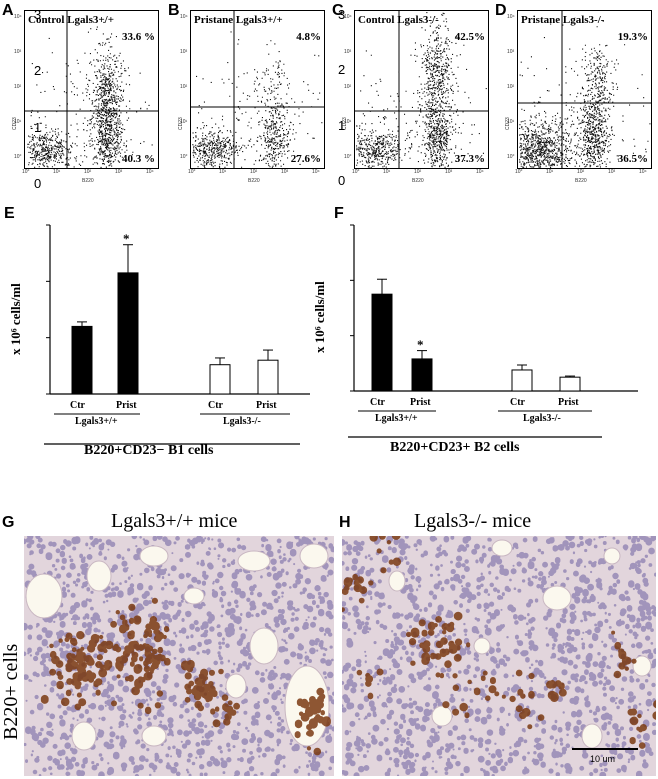 This screenshot has width=658, height=779. I want to click on significance-marker: *, so click(420, 344).